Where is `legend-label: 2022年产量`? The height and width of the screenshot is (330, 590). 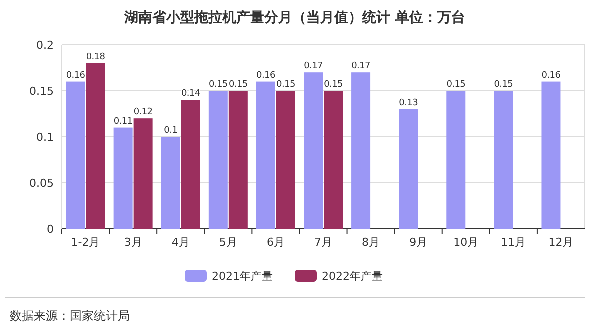
legend-label: 2022年产量 is located at coordinates (352, 276).